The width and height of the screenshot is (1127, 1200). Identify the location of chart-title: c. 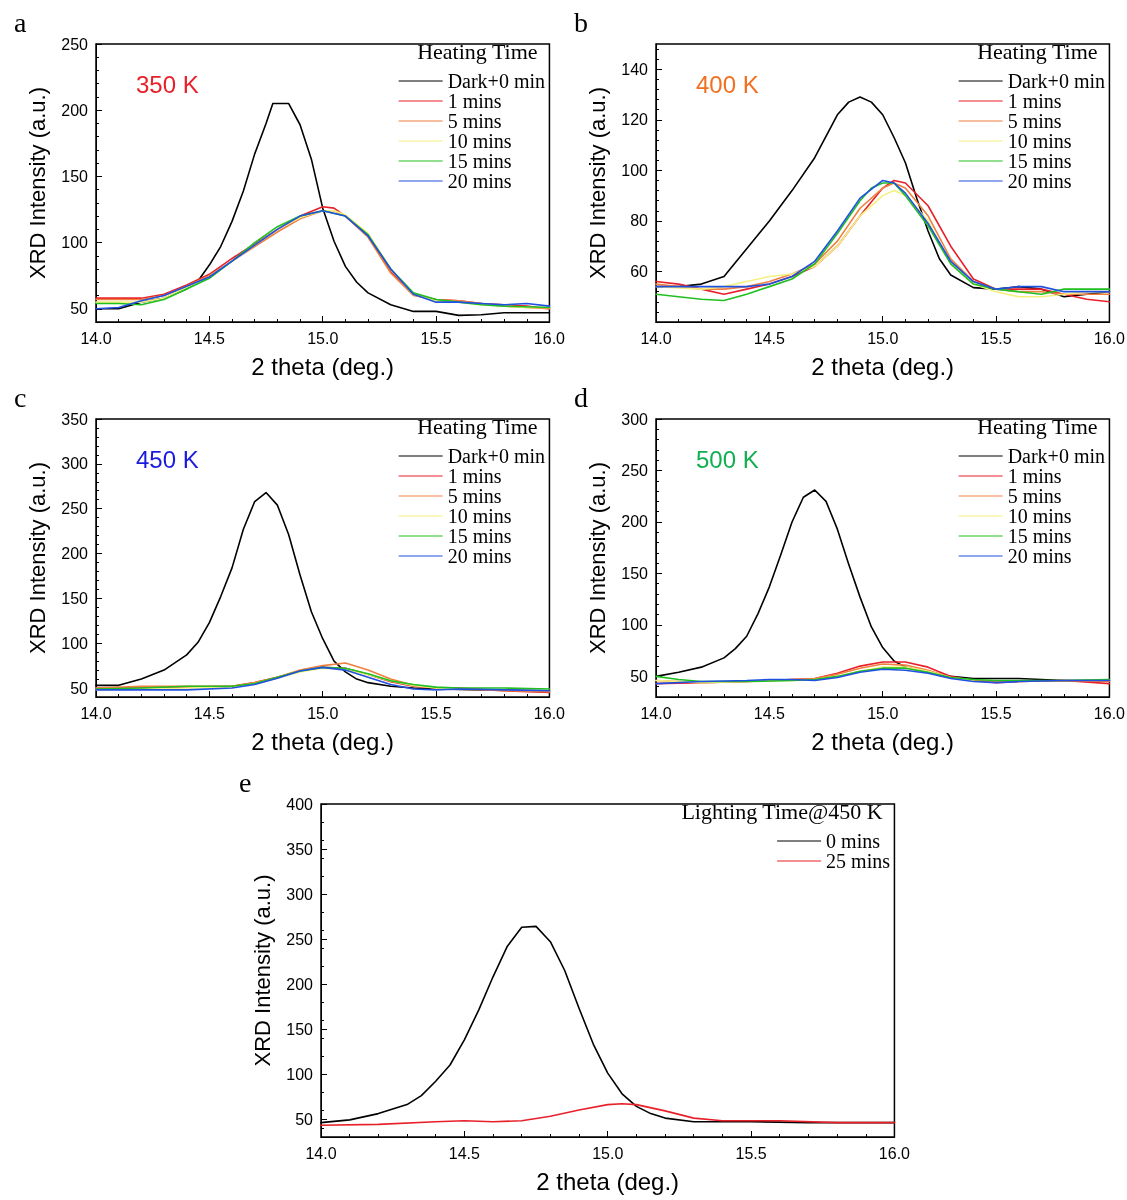
(20, 397).